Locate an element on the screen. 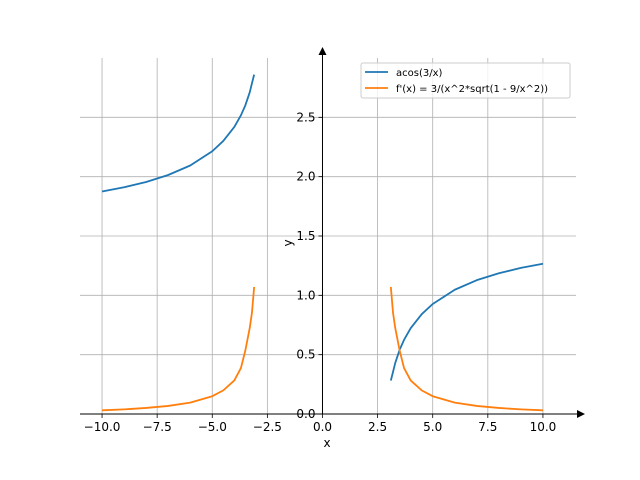 This screenshot has height=480, width=640. x-tick-label: 7.5 is located at coordinates (487, 427).